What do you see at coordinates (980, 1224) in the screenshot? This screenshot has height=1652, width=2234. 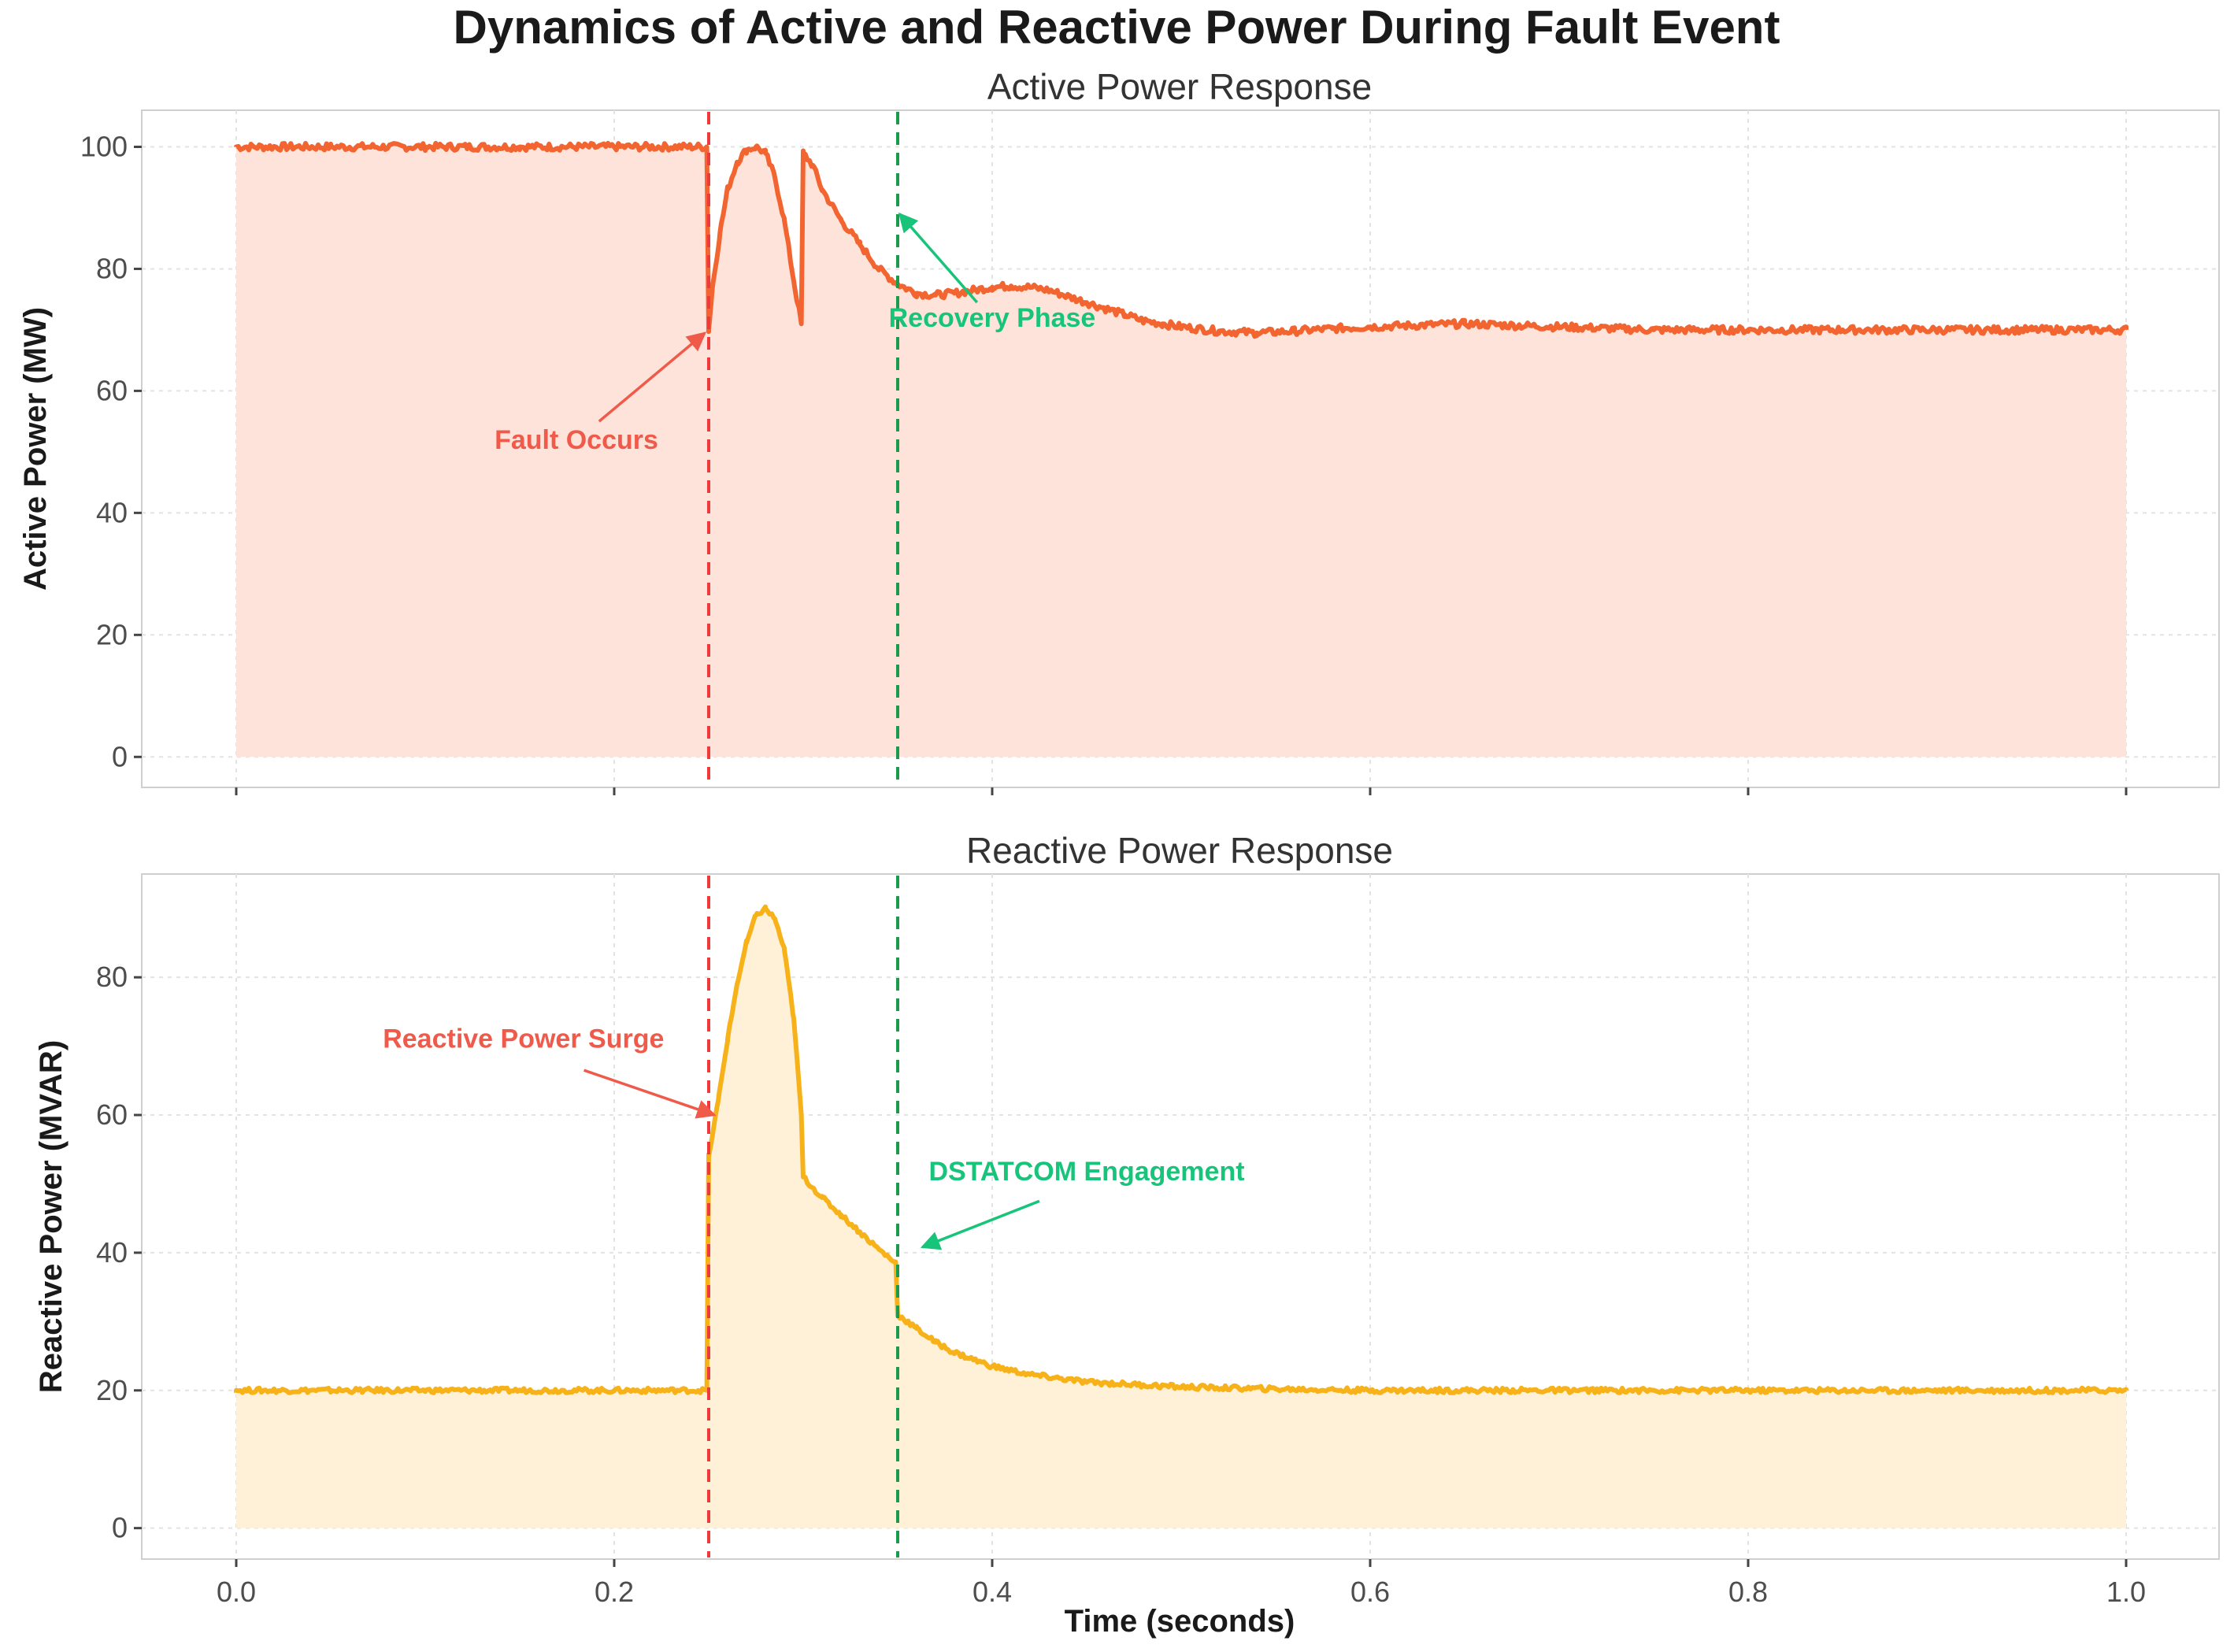 I see `dstatcom-arrow` at bounding box center [980, 1224].